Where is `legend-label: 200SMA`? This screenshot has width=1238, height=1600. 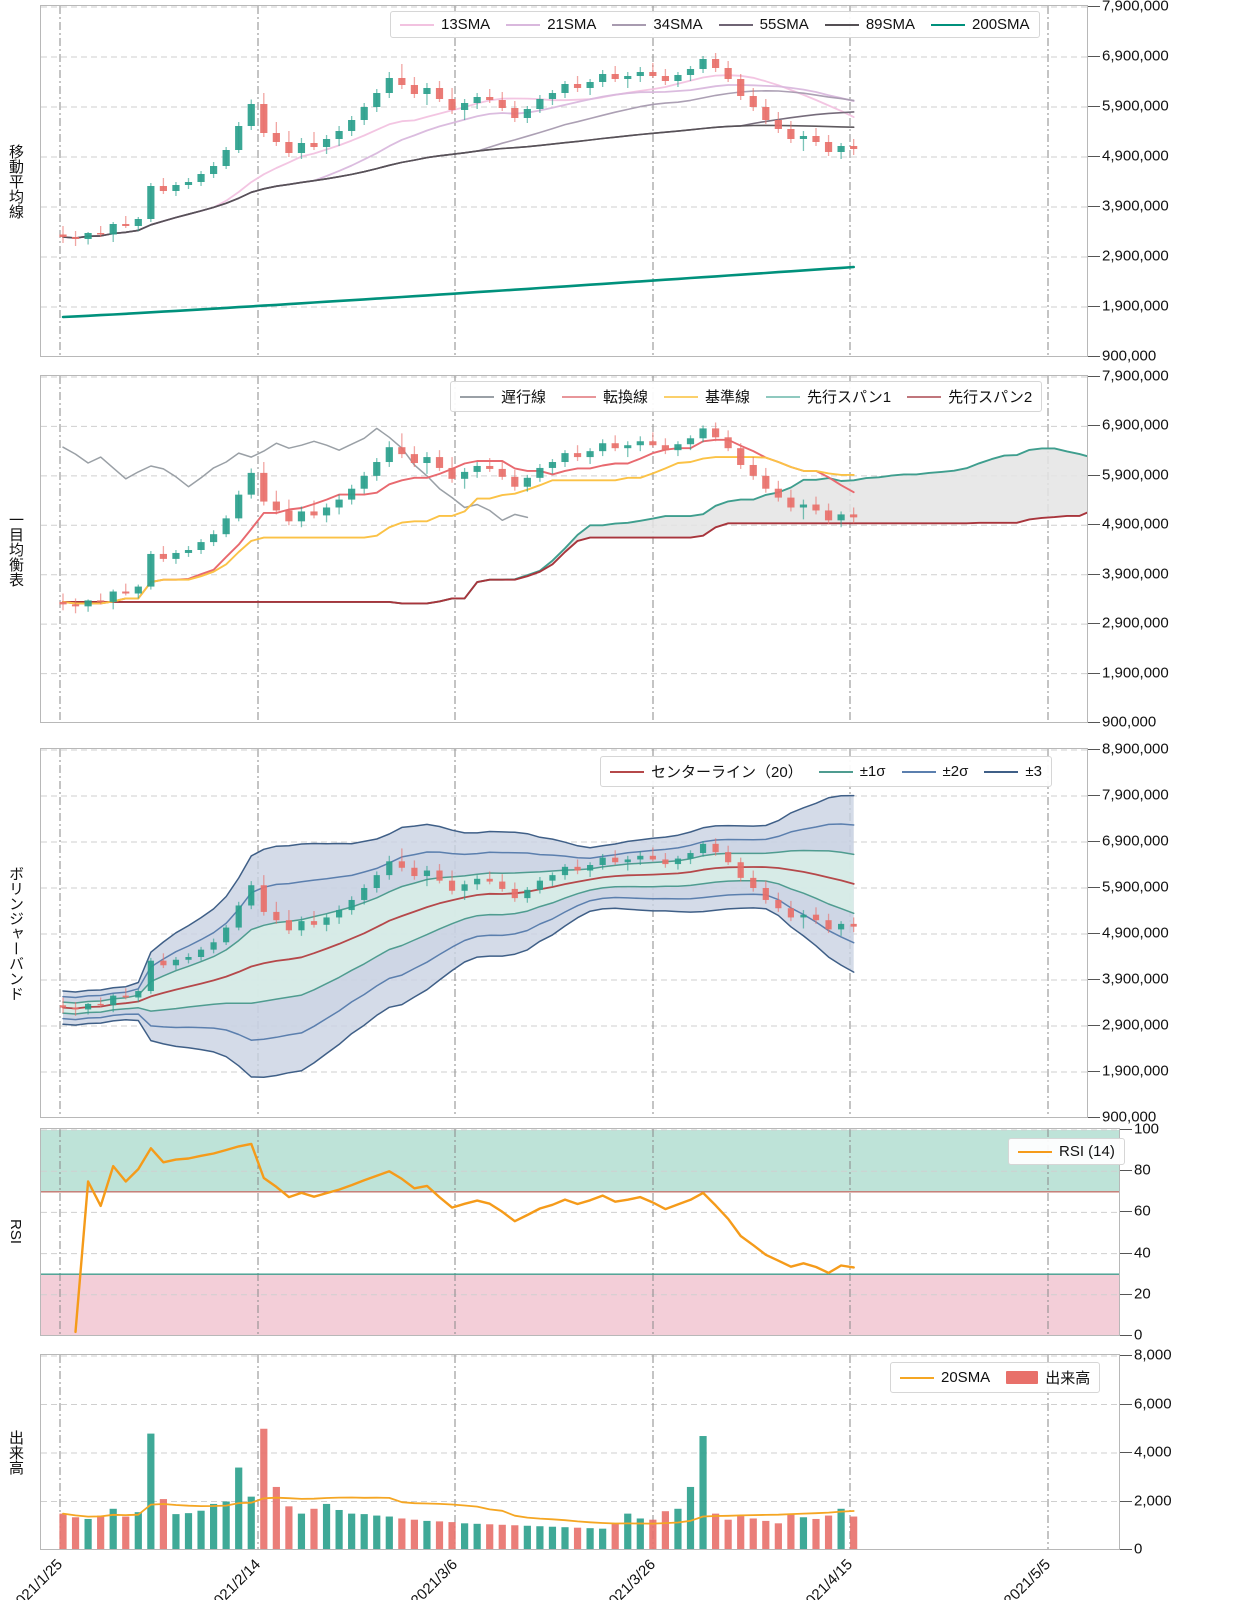
legend-label: 200SMA is located at coordinates (1001, 24).